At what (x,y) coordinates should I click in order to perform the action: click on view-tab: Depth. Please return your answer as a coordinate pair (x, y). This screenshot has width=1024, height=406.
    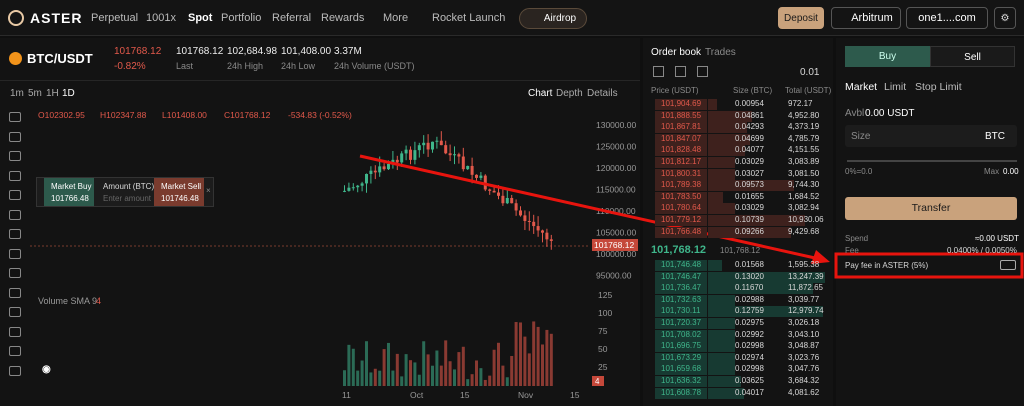
    Looking at the image, I should click on (569, 93).